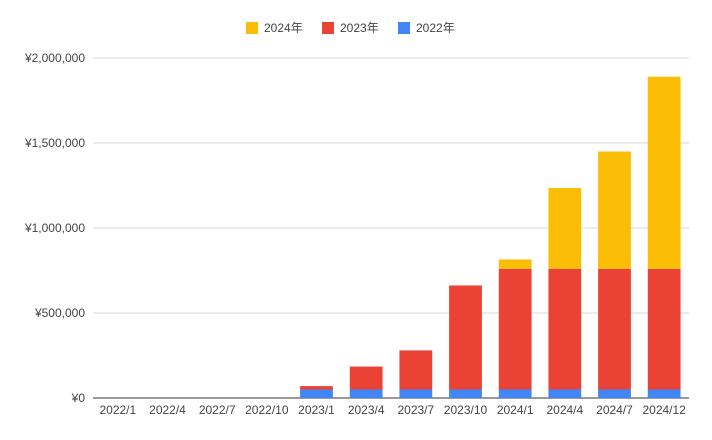 The image size is (712, 440). I want to click on x-tick-label: 2023/4, so click(366, 410).